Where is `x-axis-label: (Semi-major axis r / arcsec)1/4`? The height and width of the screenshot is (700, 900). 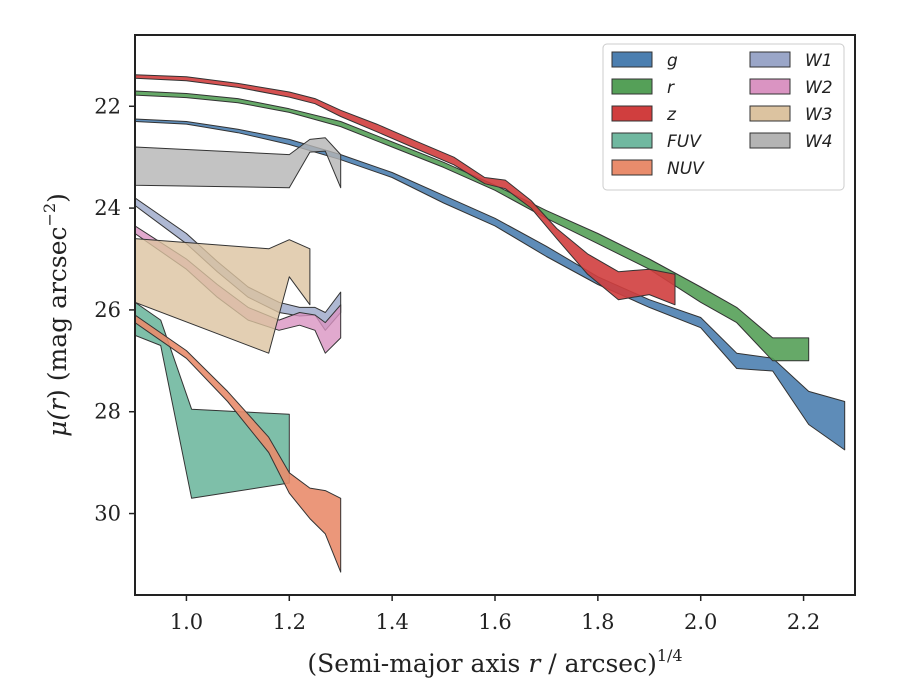 x-axis-label: (Semi-major axis r / arcsec)1/4 is located at coordinates (494, 662).